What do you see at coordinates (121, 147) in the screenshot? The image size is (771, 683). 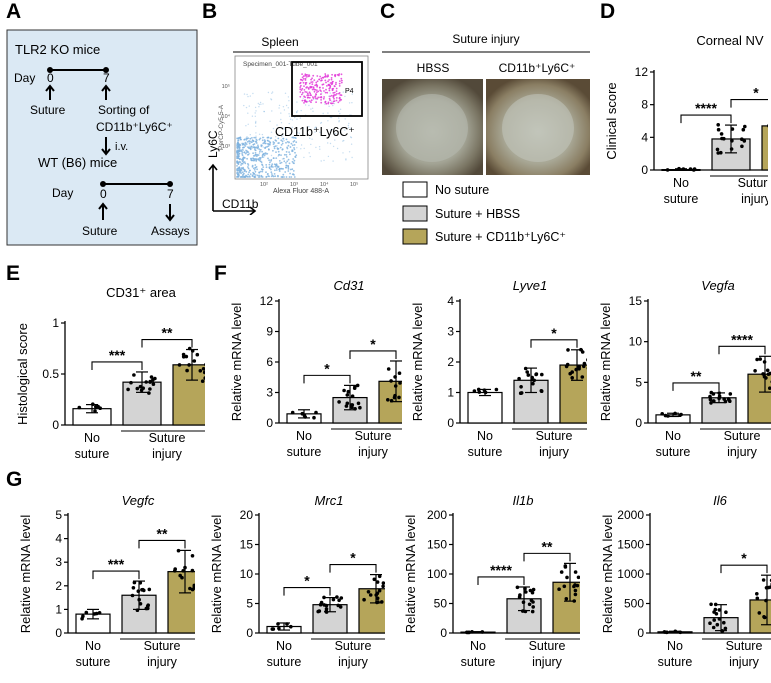 I see `iv-label: i.v.` at bounding box center [121, 147].